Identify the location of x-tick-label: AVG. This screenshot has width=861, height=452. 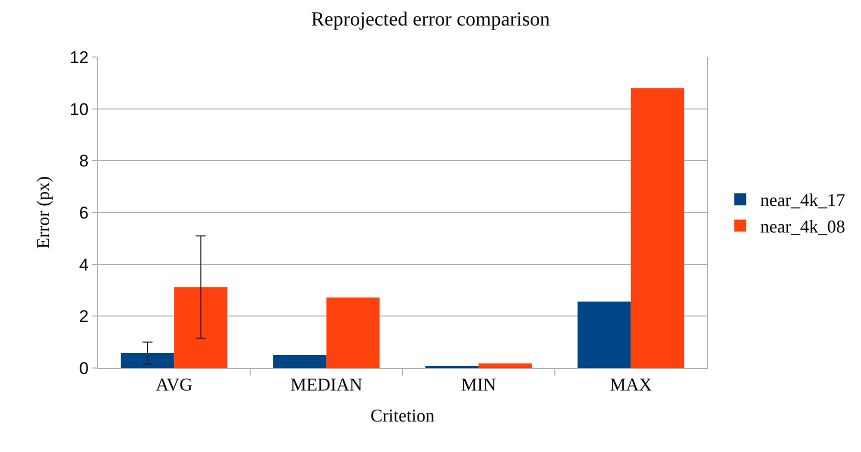
(174, 384).